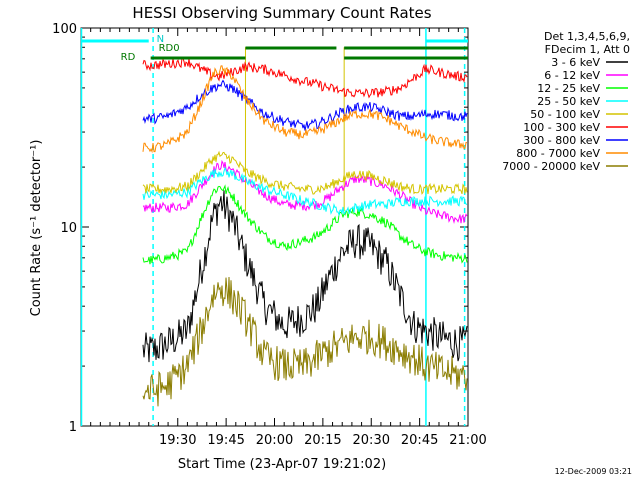 The height and width of the screenshot is (480, 640). I want to click on flag-label: RD0, so click(169, 48).